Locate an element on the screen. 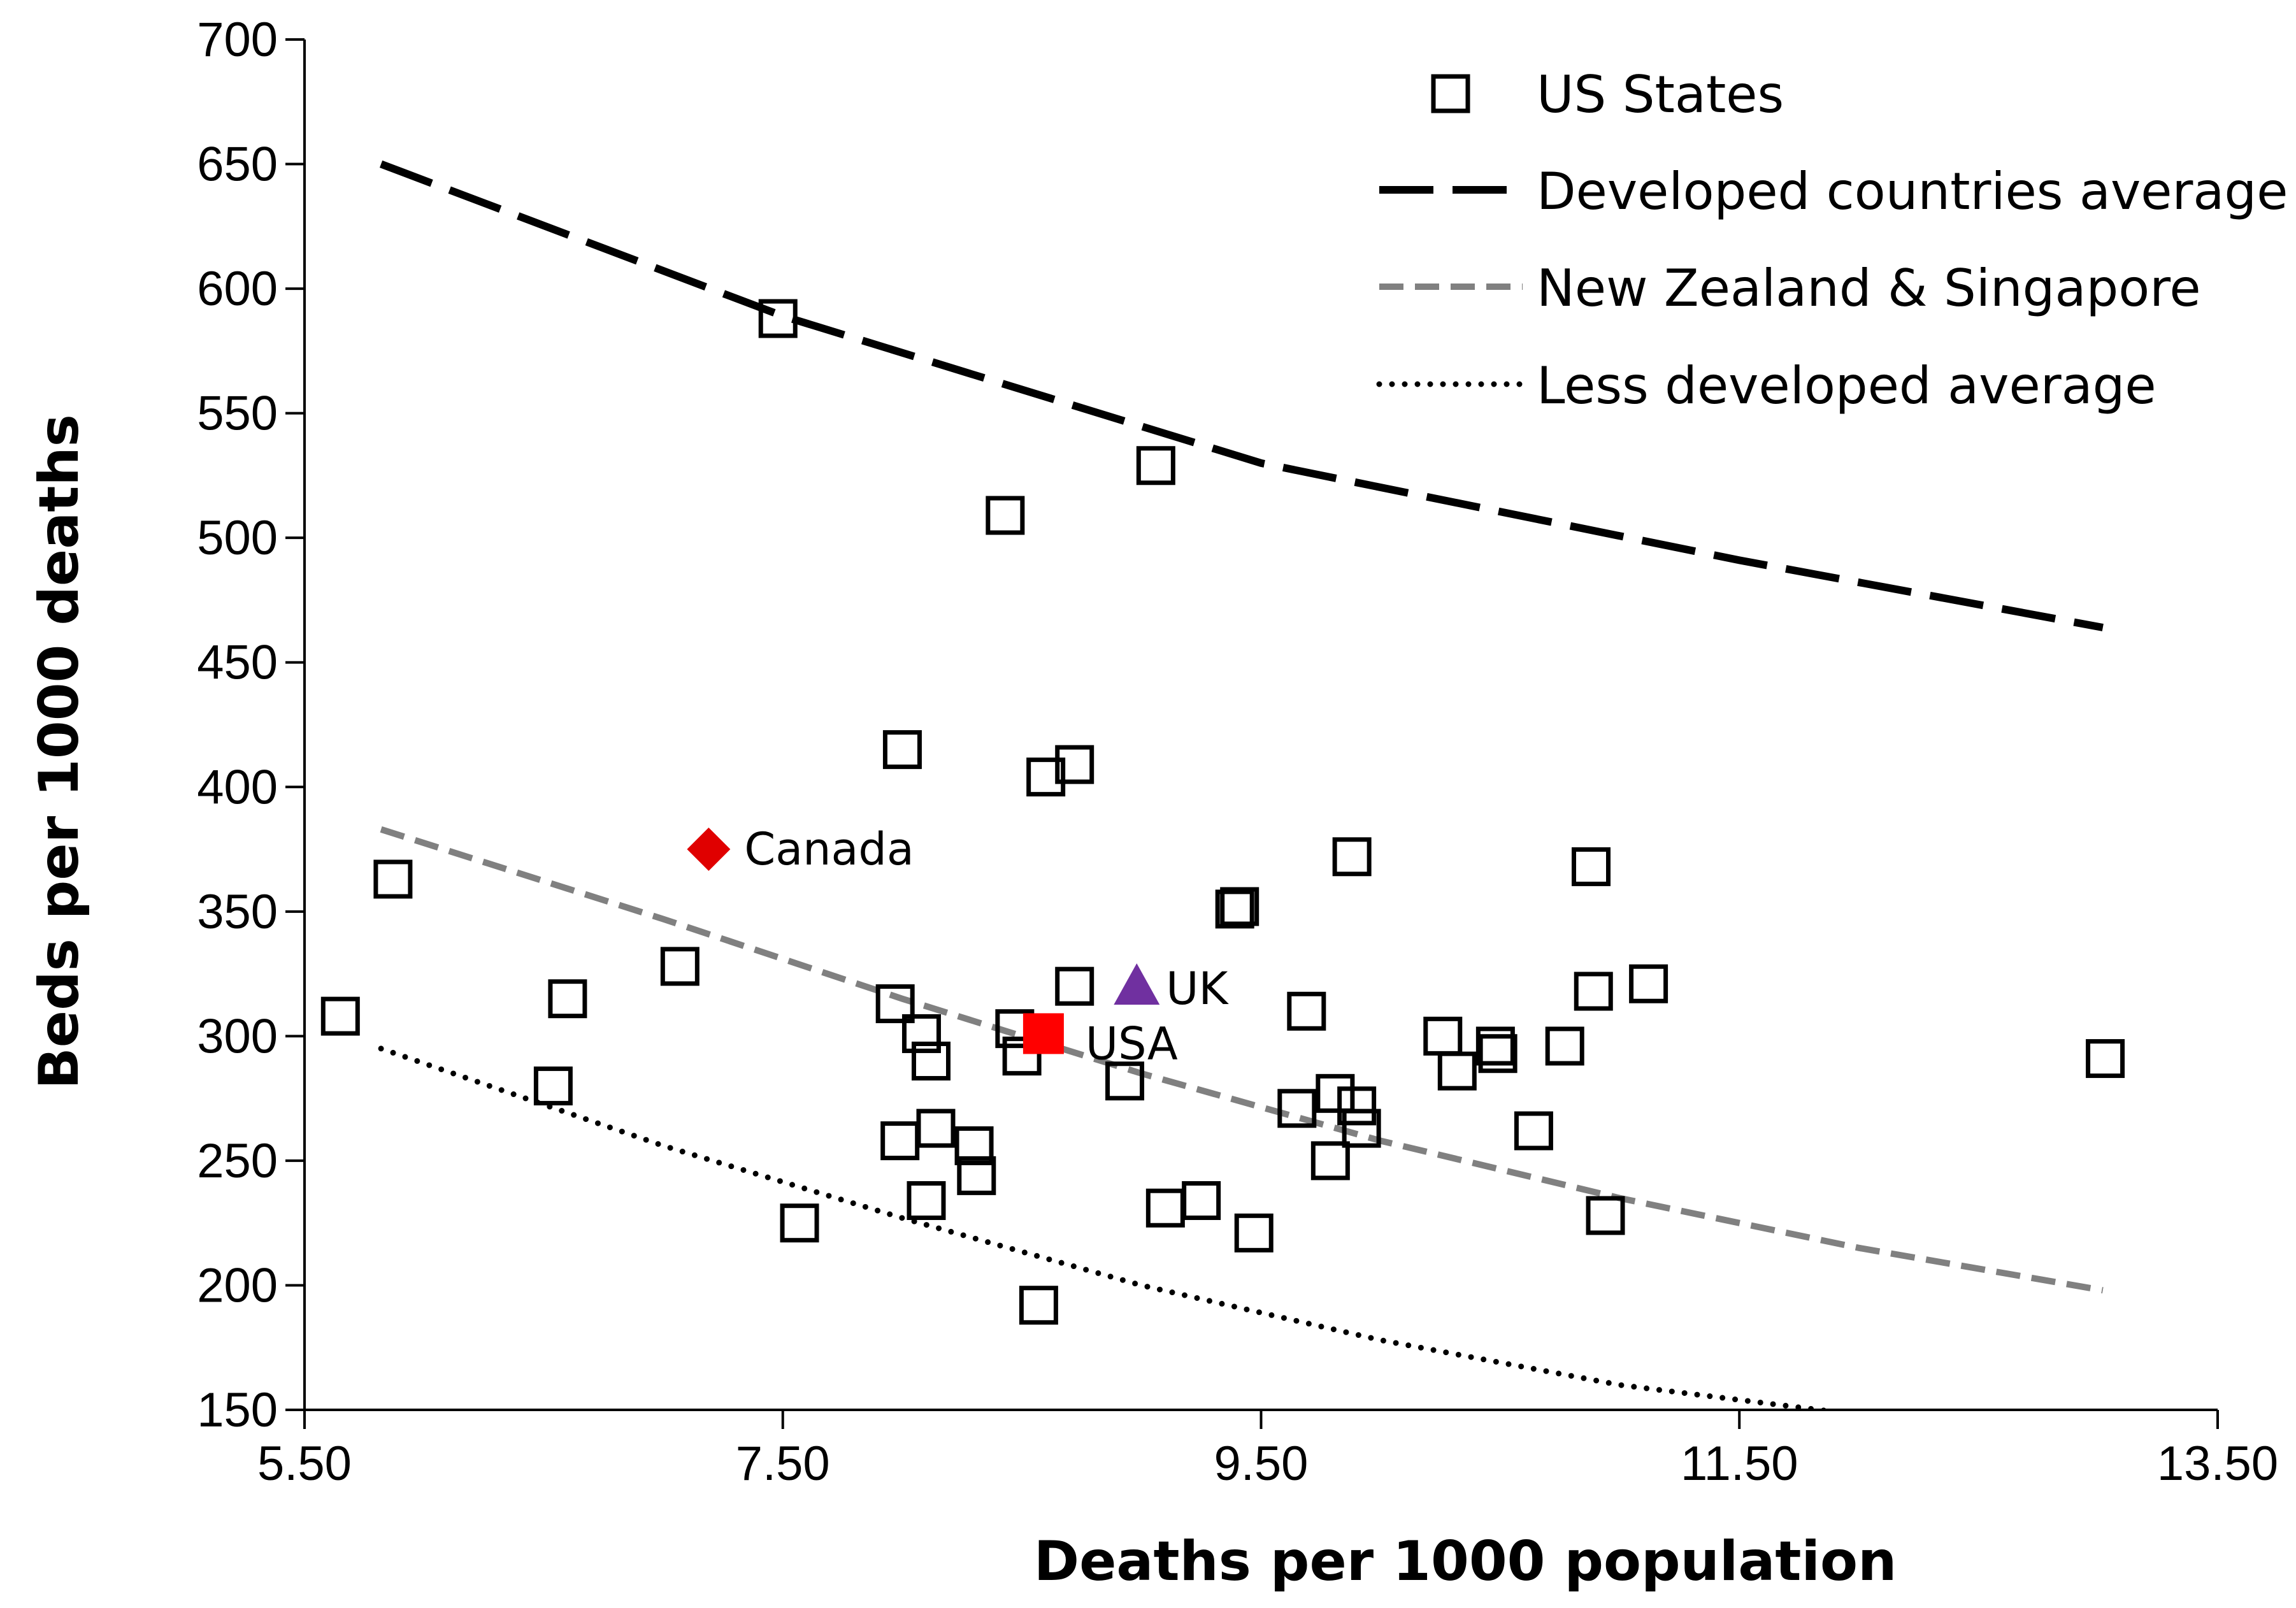  usa-label: USA is located at coordinates (1132, 1043).